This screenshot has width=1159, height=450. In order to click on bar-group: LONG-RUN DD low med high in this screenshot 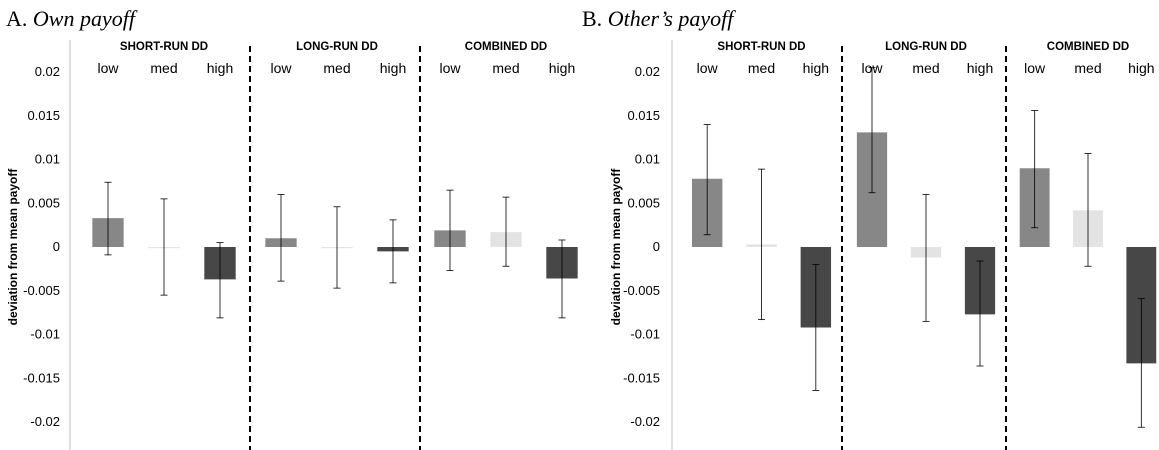, I will do `click(337, 165)`.